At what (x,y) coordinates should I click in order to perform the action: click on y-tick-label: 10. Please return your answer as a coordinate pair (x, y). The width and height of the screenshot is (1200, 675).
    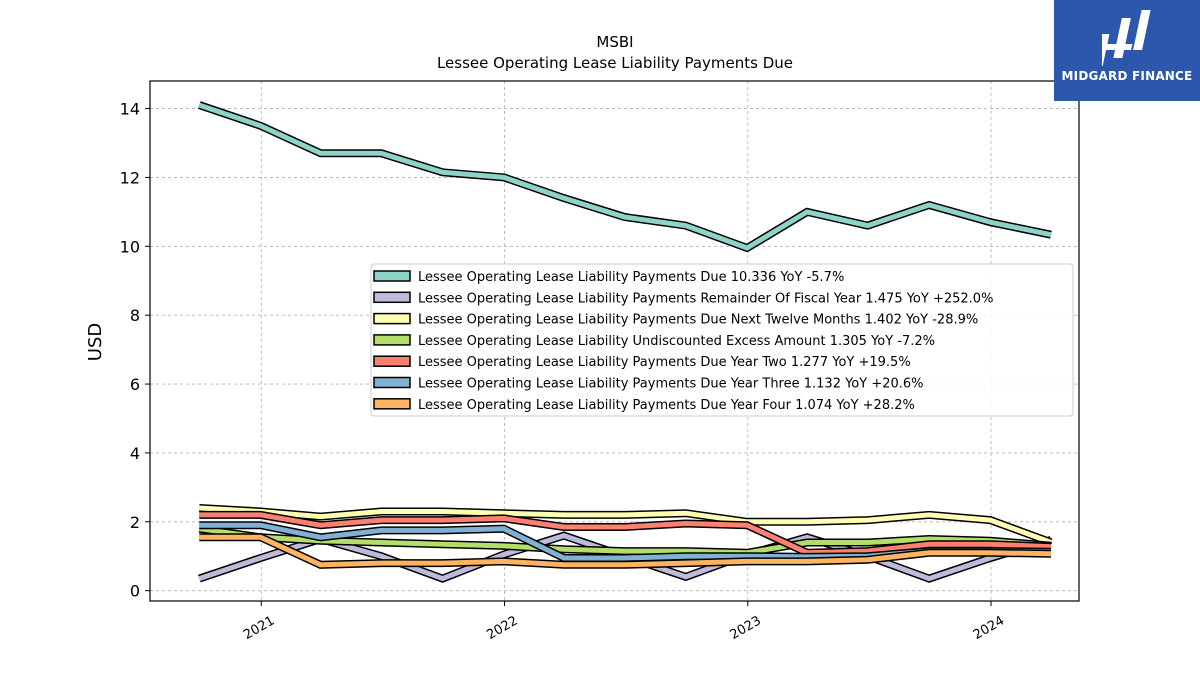
    Looking at the image, I should click on (130, 246).